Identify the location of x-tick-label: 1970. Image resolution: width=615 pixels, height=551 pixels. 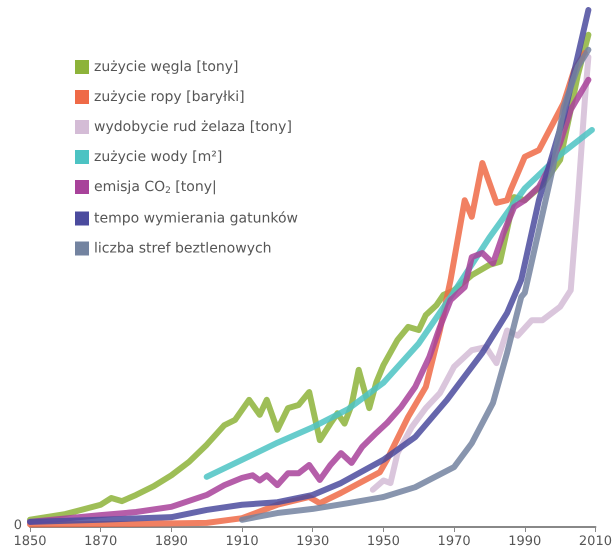
(454, 541).